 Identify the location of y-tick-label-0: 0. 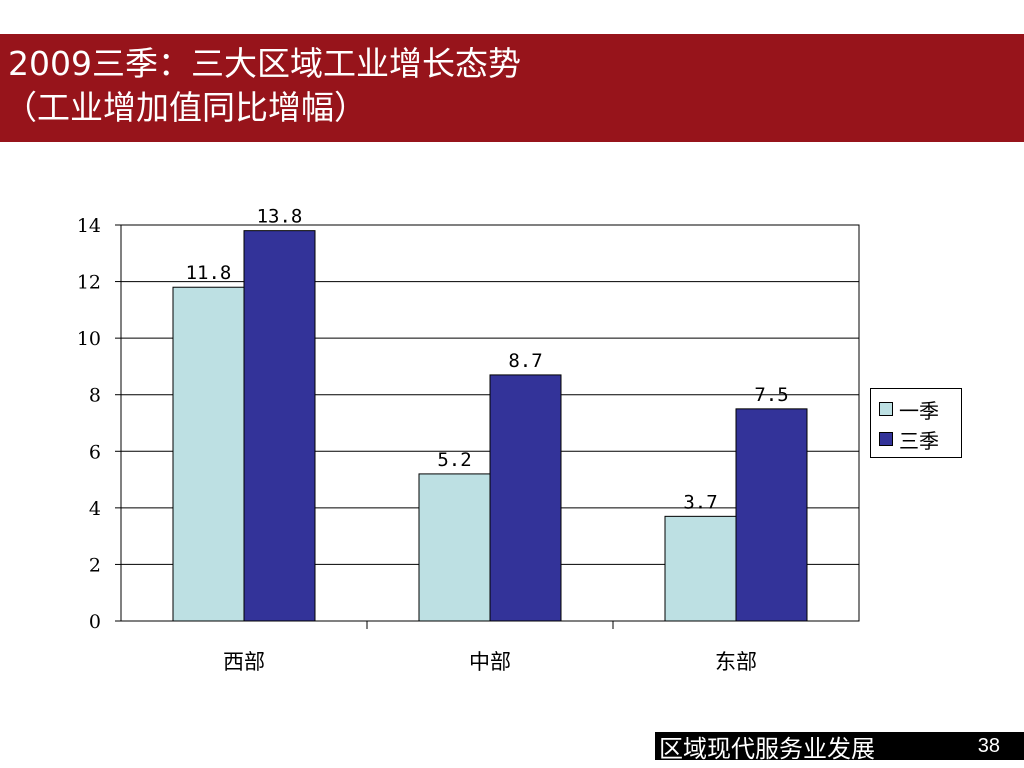
(95, 622).